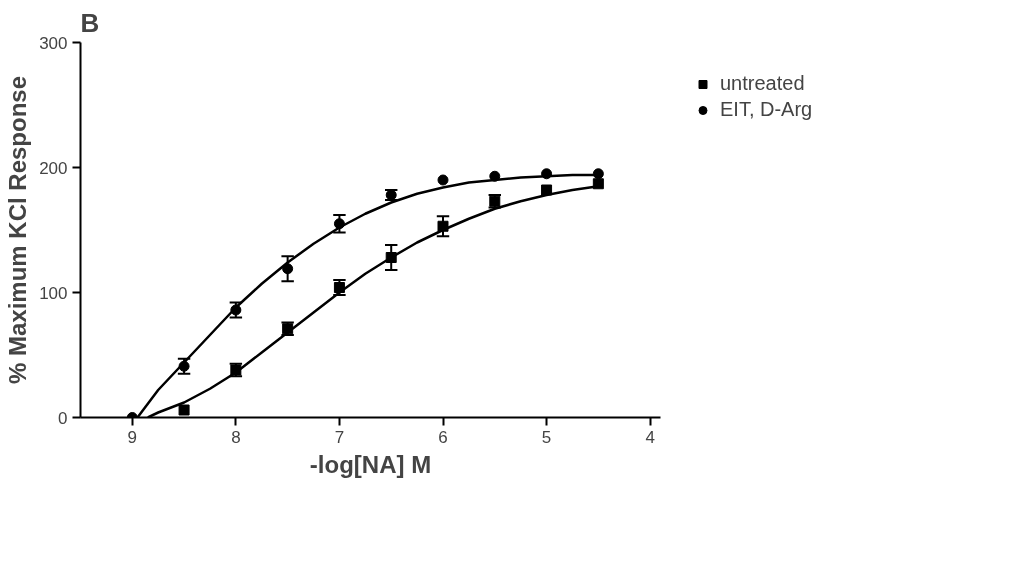  Describe the element at coordinates (53, 43) in the screenshot. I see `y-tick-label: 300` at that location.